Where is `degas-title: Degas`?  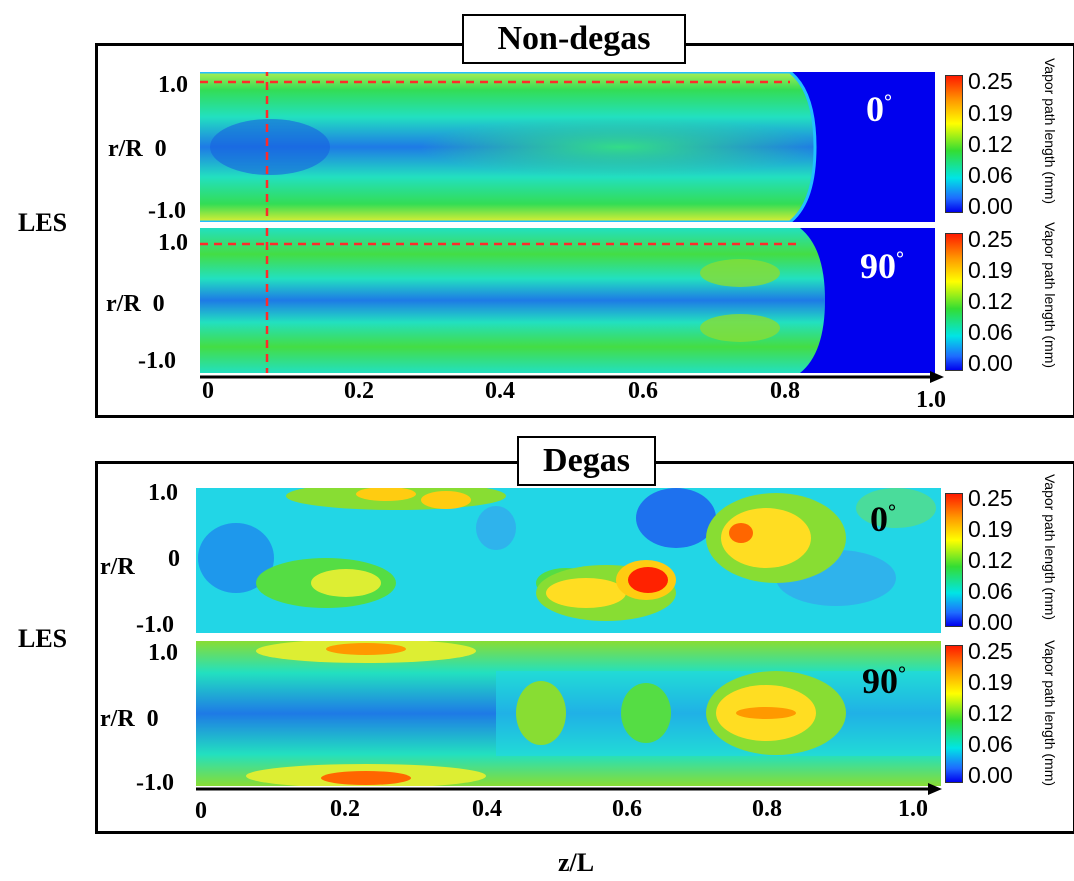 degas-title: Degas is located at coordinates (586, 461).